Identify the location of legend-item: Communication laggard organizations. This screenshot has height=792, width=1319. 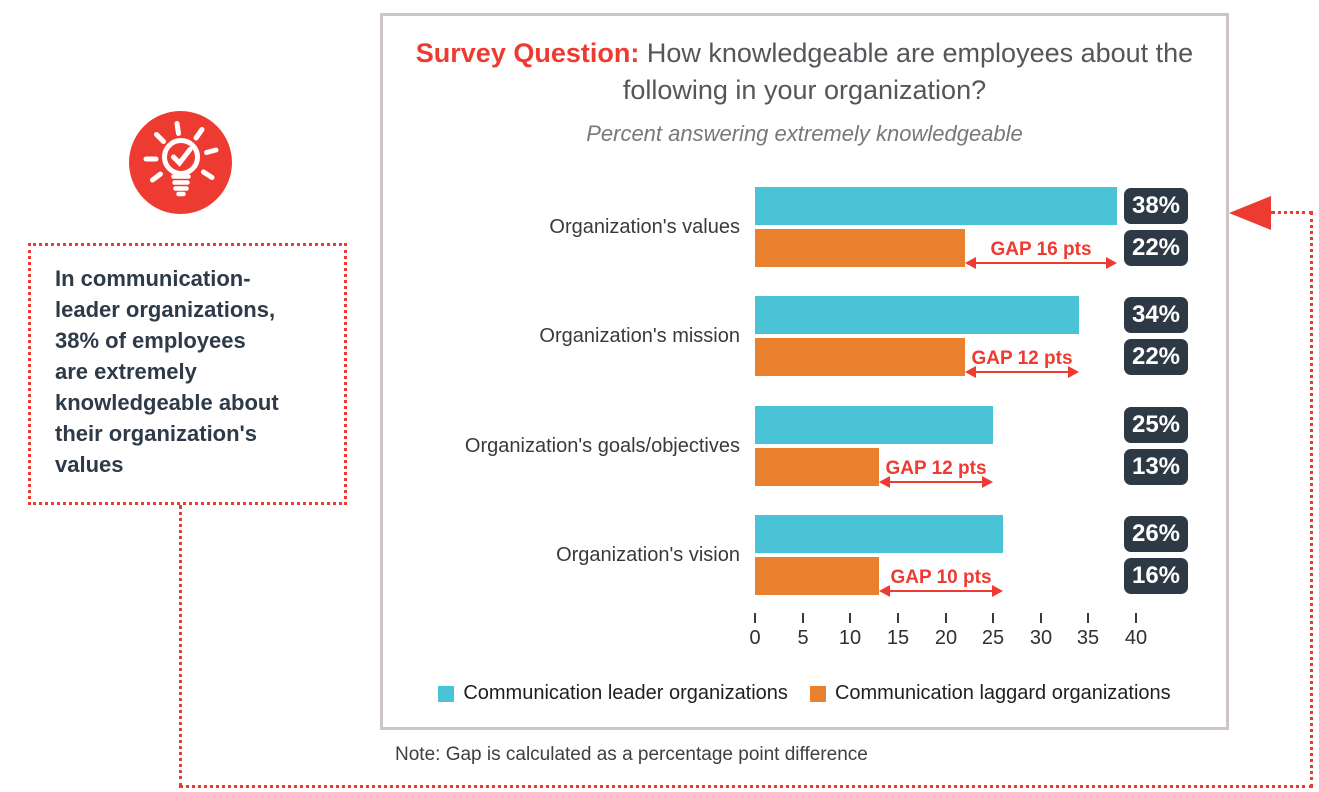
(990, 693).